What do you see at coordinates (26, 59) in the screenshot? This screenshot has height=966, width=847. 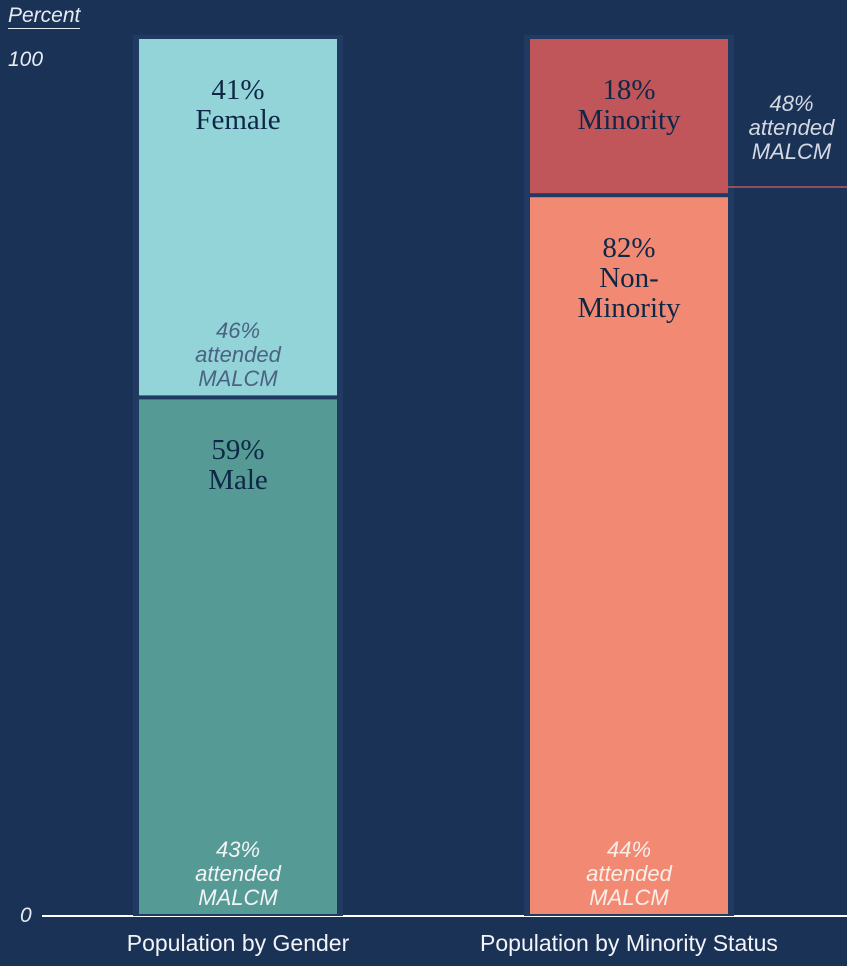 I see `y-tick-label: 100` at bounding box center [26, 59].